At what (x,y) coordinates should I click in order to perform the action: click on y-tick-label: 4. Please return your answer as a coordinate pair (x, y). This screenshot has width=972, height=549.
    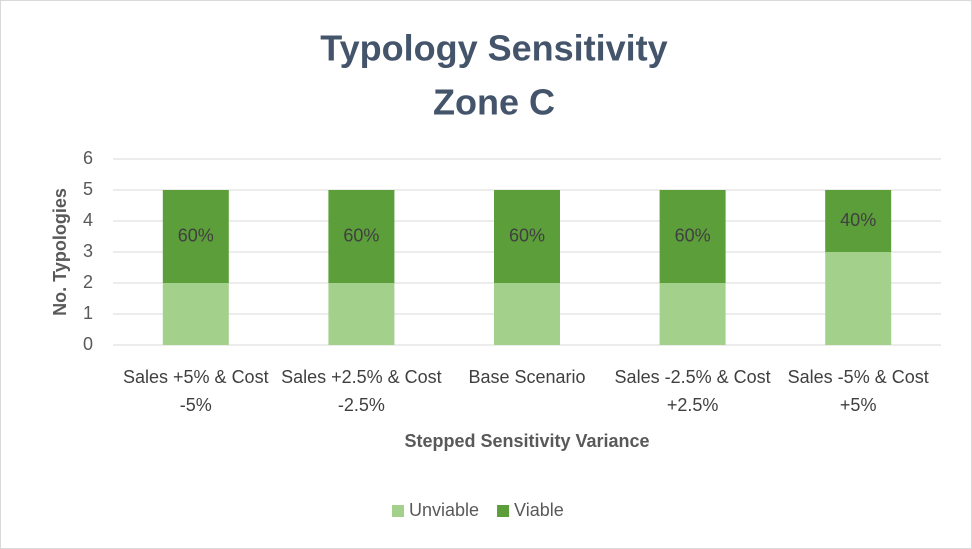
    Looking at the image, I should click on (88, 220).